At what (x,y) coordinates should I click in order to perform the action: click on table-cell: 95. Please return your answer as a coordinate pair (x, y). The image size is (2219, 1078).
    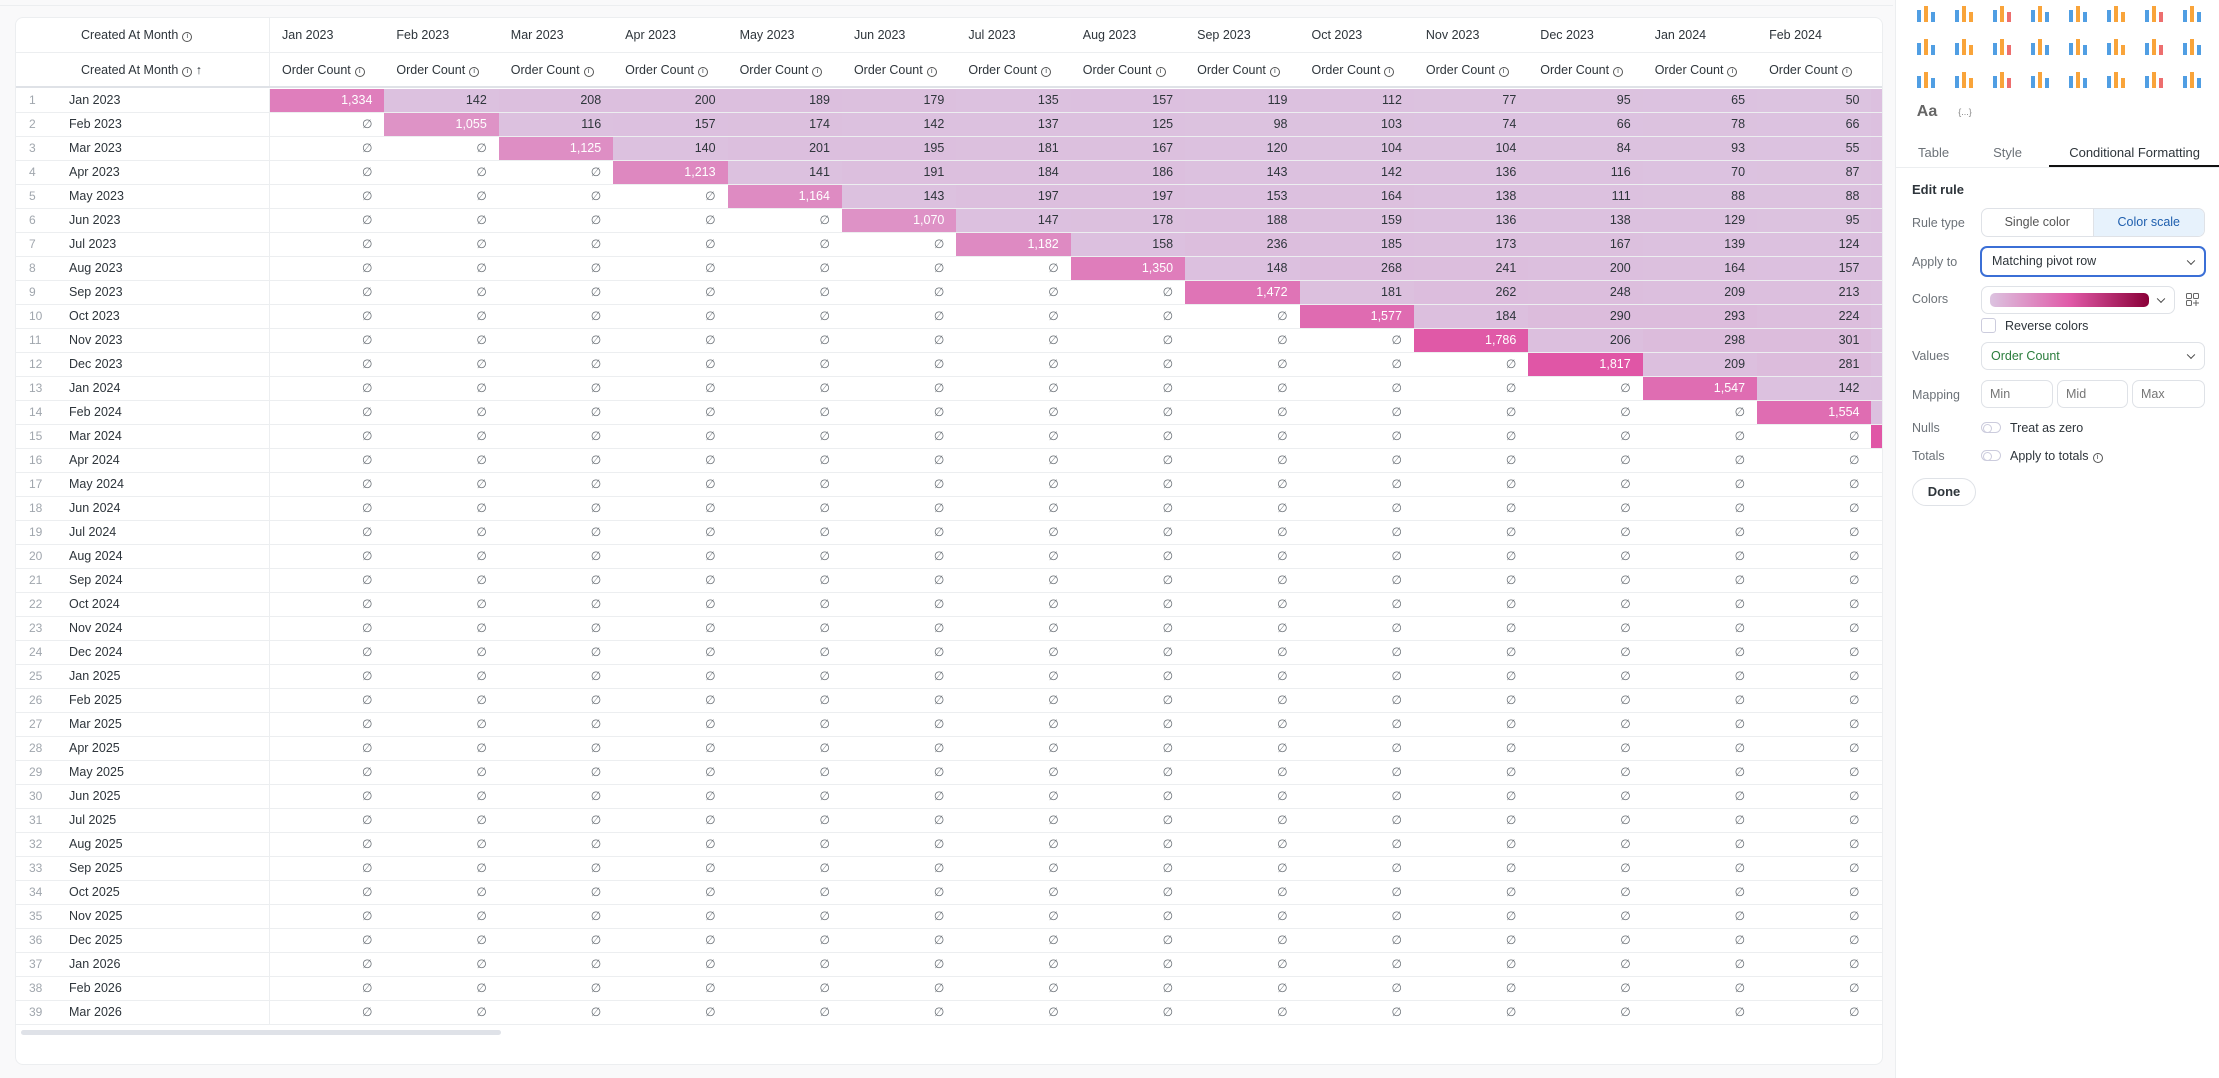
    Looking at the image, I should click on (1814, 220).